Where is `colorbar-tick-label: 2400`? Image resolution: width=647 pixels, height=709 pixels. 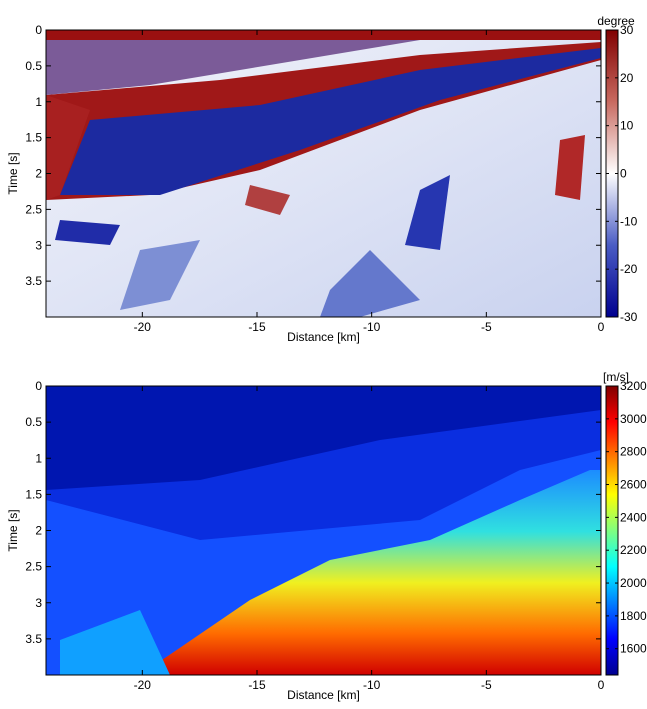
colorbar-tick-label: 2400 is located at coordinates (633, 517).